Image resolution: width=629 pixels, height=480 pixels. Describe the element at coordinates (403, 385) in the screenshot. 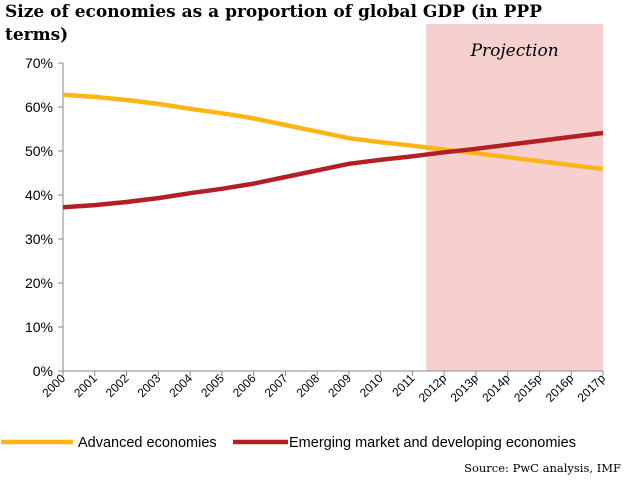

I see `x-tick-label: 2011` at that location.